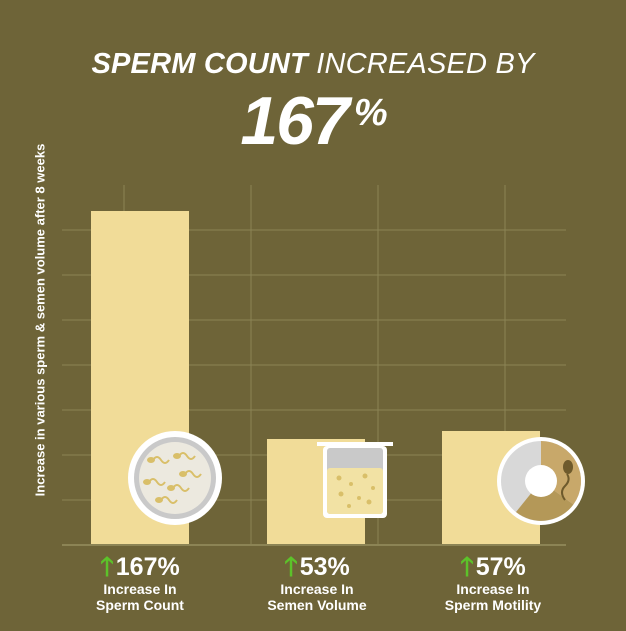 The height and width of the screenshot is (631, 626). What do you see at coordinates (370, 113) in the screenshot?
I see `headline-percent: %` at bounding box center [370, 113].